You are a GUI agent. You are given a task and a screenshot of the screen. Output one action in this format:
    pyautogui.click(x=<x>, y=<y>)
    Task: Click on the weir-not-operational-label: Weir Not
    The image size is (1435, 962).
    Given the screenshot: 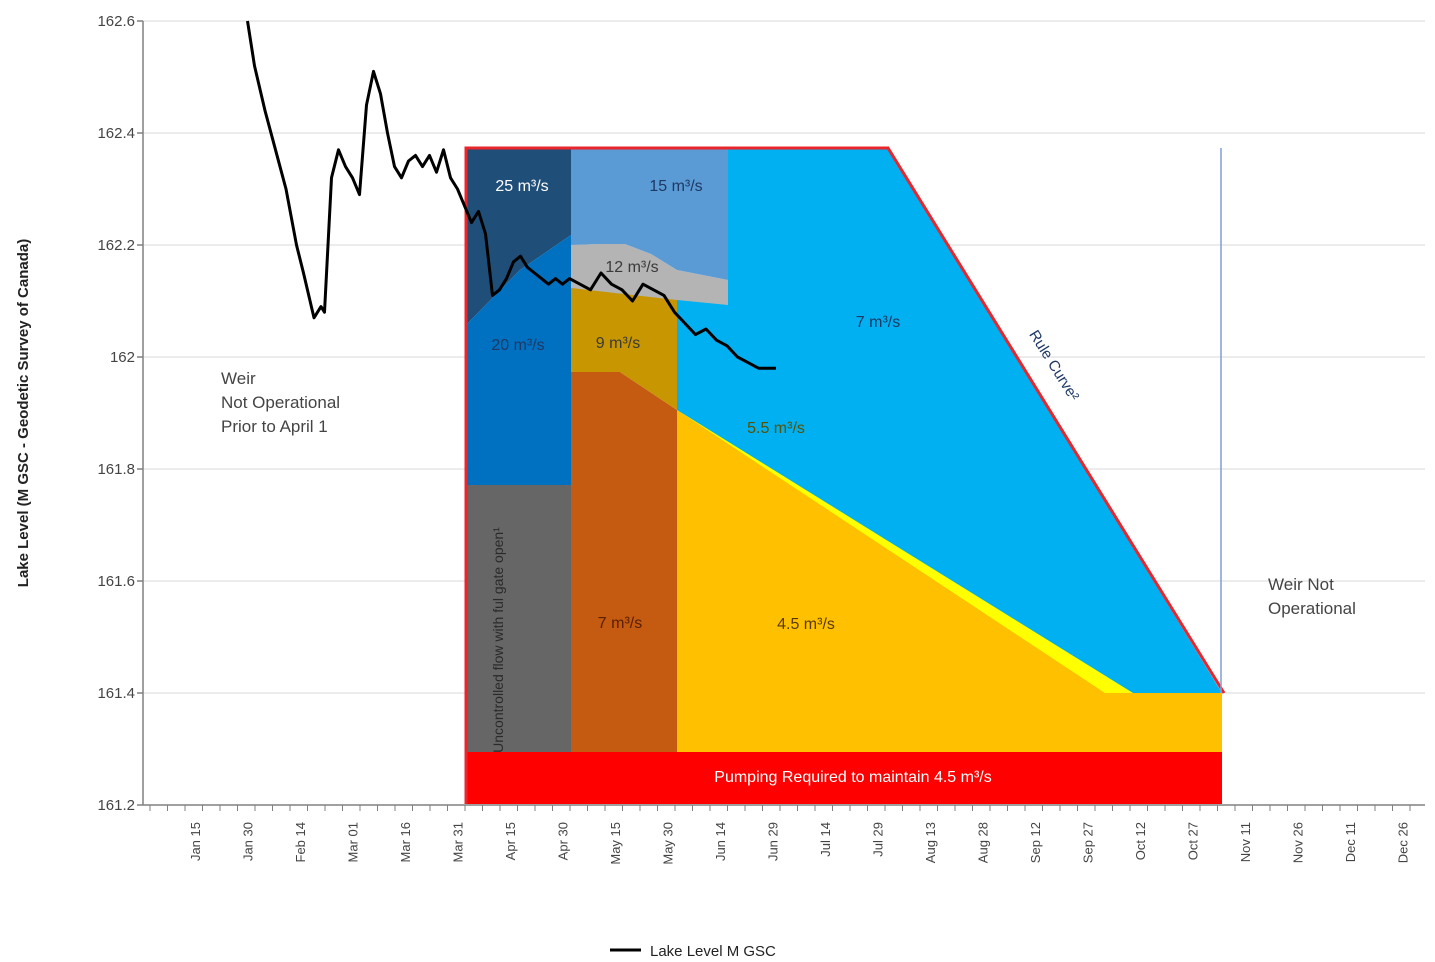 What is the action you would take?
    pyautogui.click(x=1301, y=584)
    